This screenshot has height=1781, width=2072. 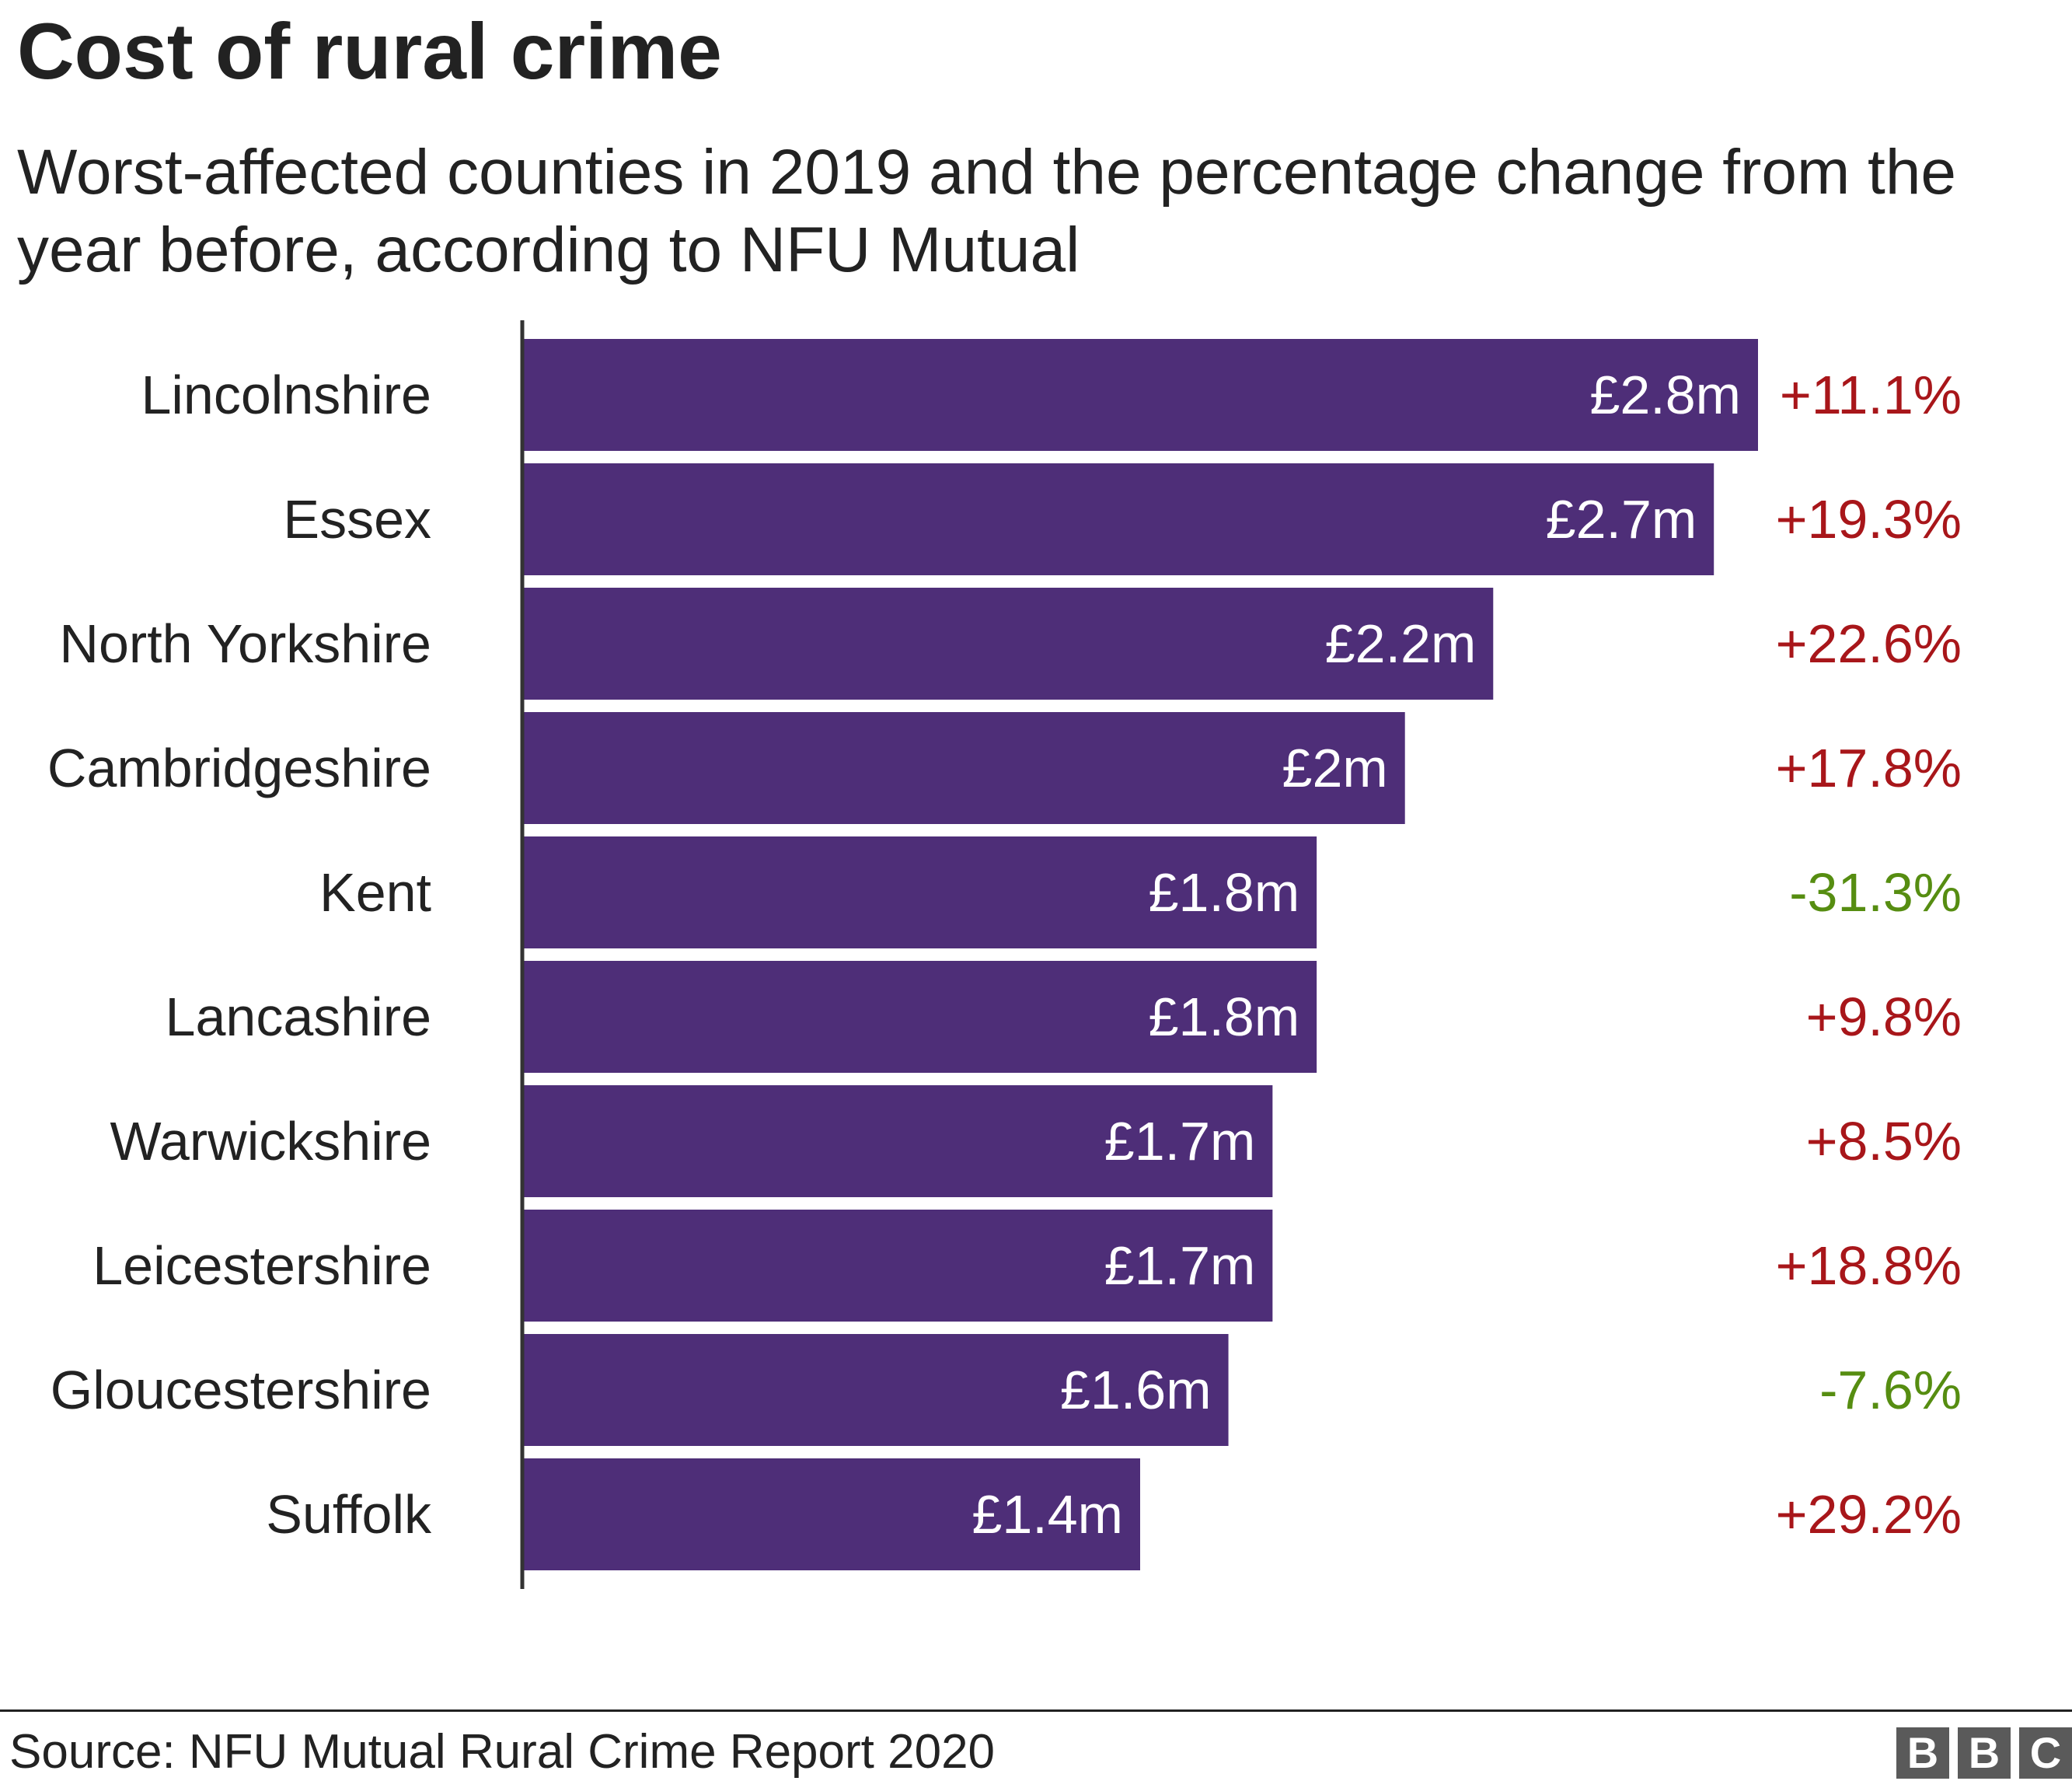 I want to click on category-label: Suffolk, so click(x=349, y=1514).